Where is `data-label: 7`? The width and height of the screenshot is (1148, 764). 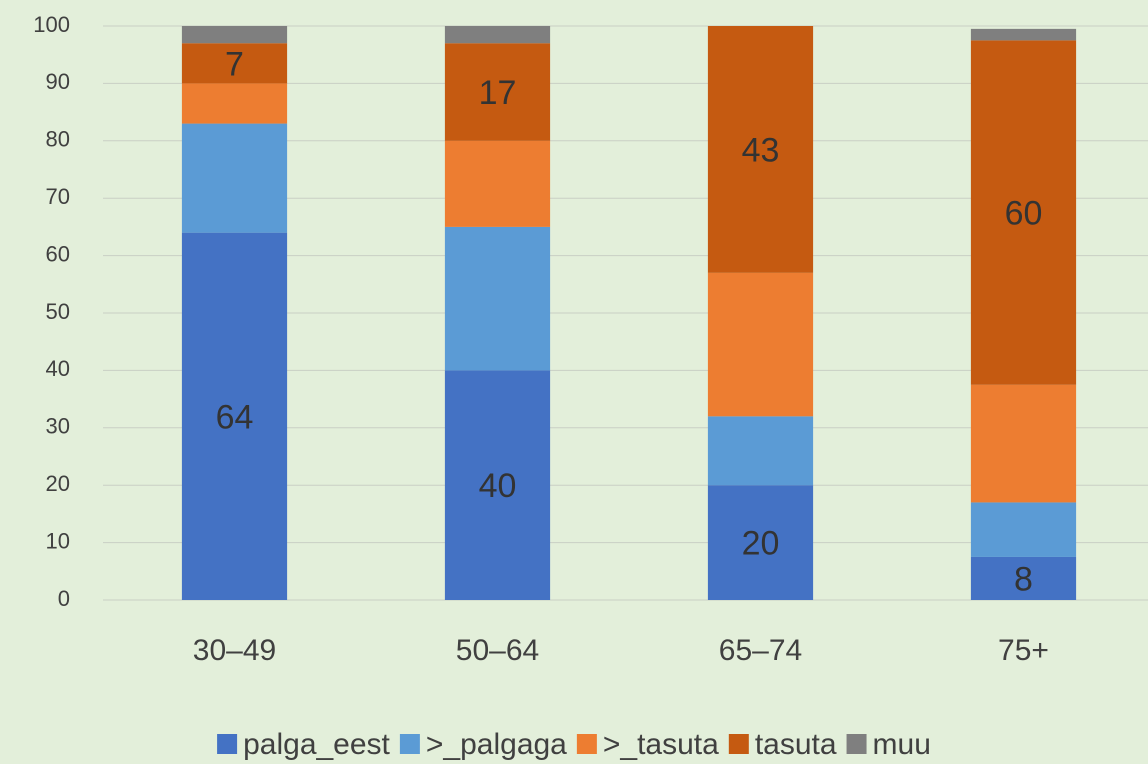 data-label: 7 is located at coordinates (234, 64).